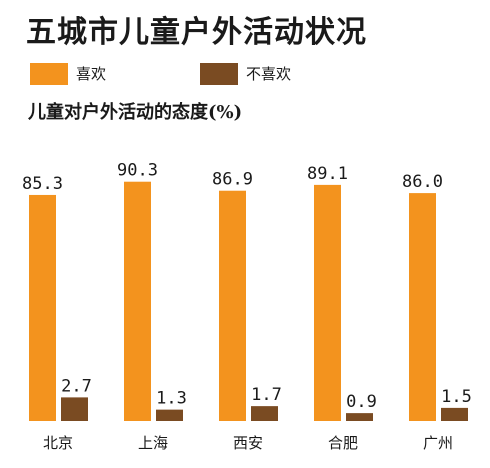 The width and height of the screenshot is (490, 468). Describe the element at coordinates (58, 443) in the screenshot. I see `category-label-1: 北京` at that location.